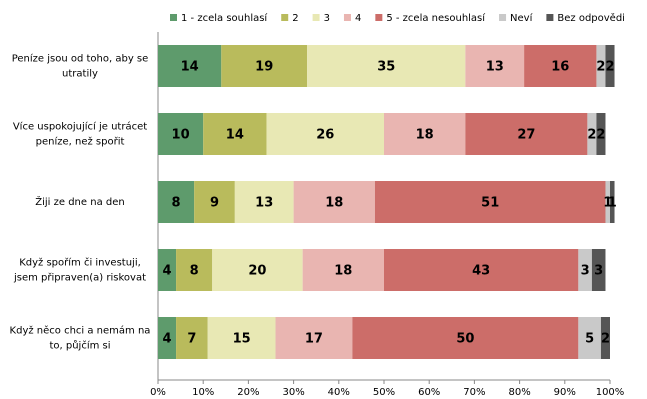 This screenshot has width=647, height=399. I want to click on legend-label: 5 - zcela nesouhlasí, so click(436, 18).